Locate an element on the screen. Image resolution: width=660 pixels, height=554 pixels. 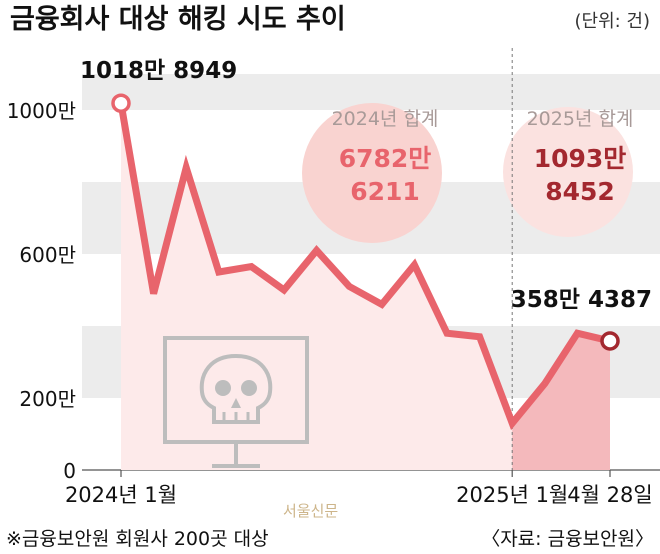
skull-nose is located at coordinates (236, 403).